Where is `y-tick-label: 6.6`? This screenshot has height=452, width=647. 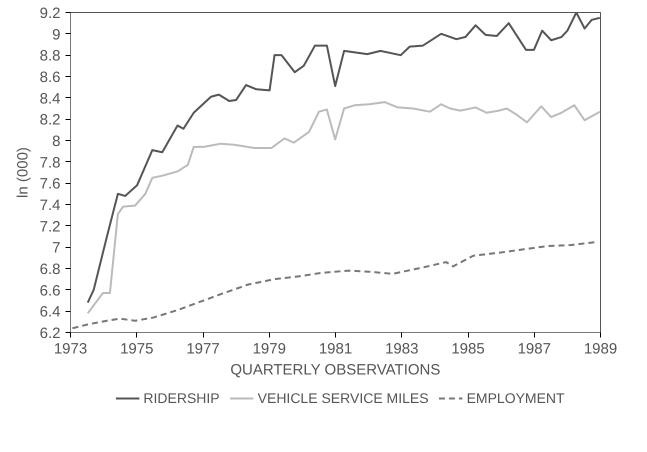 y-tick-label: 6.6 is located at coordinates (50, 291).